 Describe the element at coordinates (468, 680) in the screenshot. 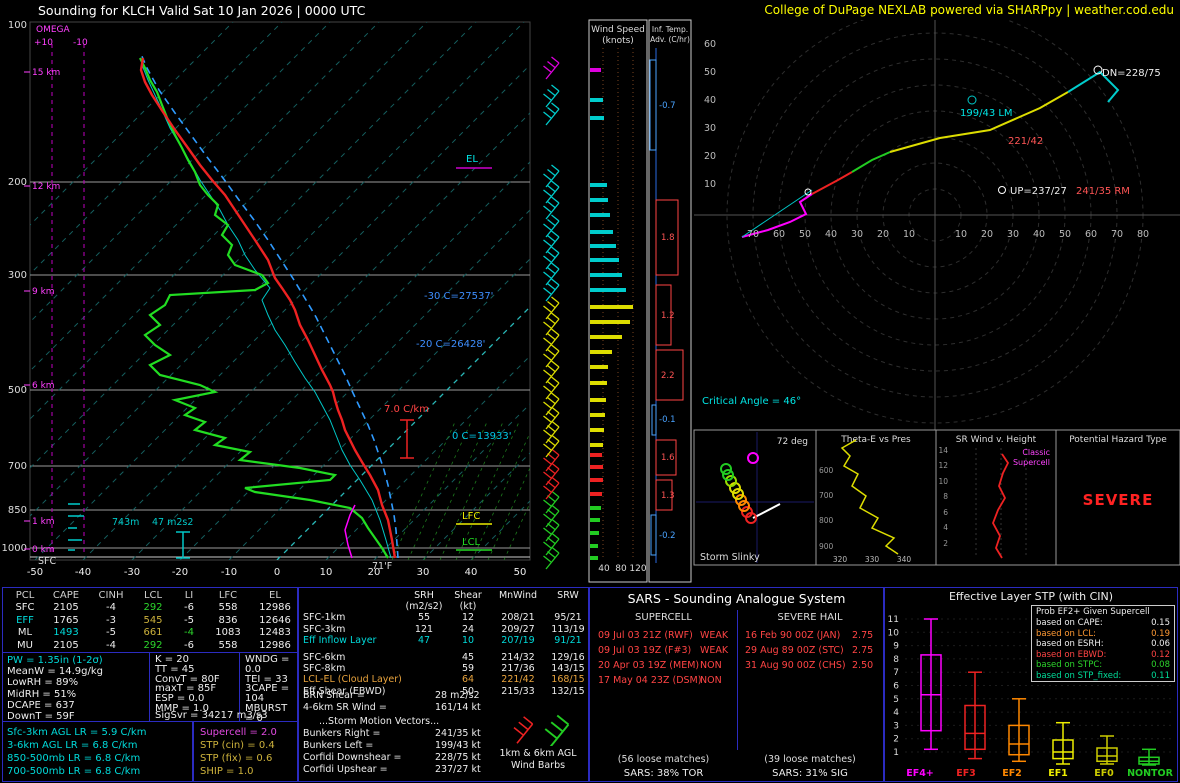

I see `shear-value: 64` at that location.